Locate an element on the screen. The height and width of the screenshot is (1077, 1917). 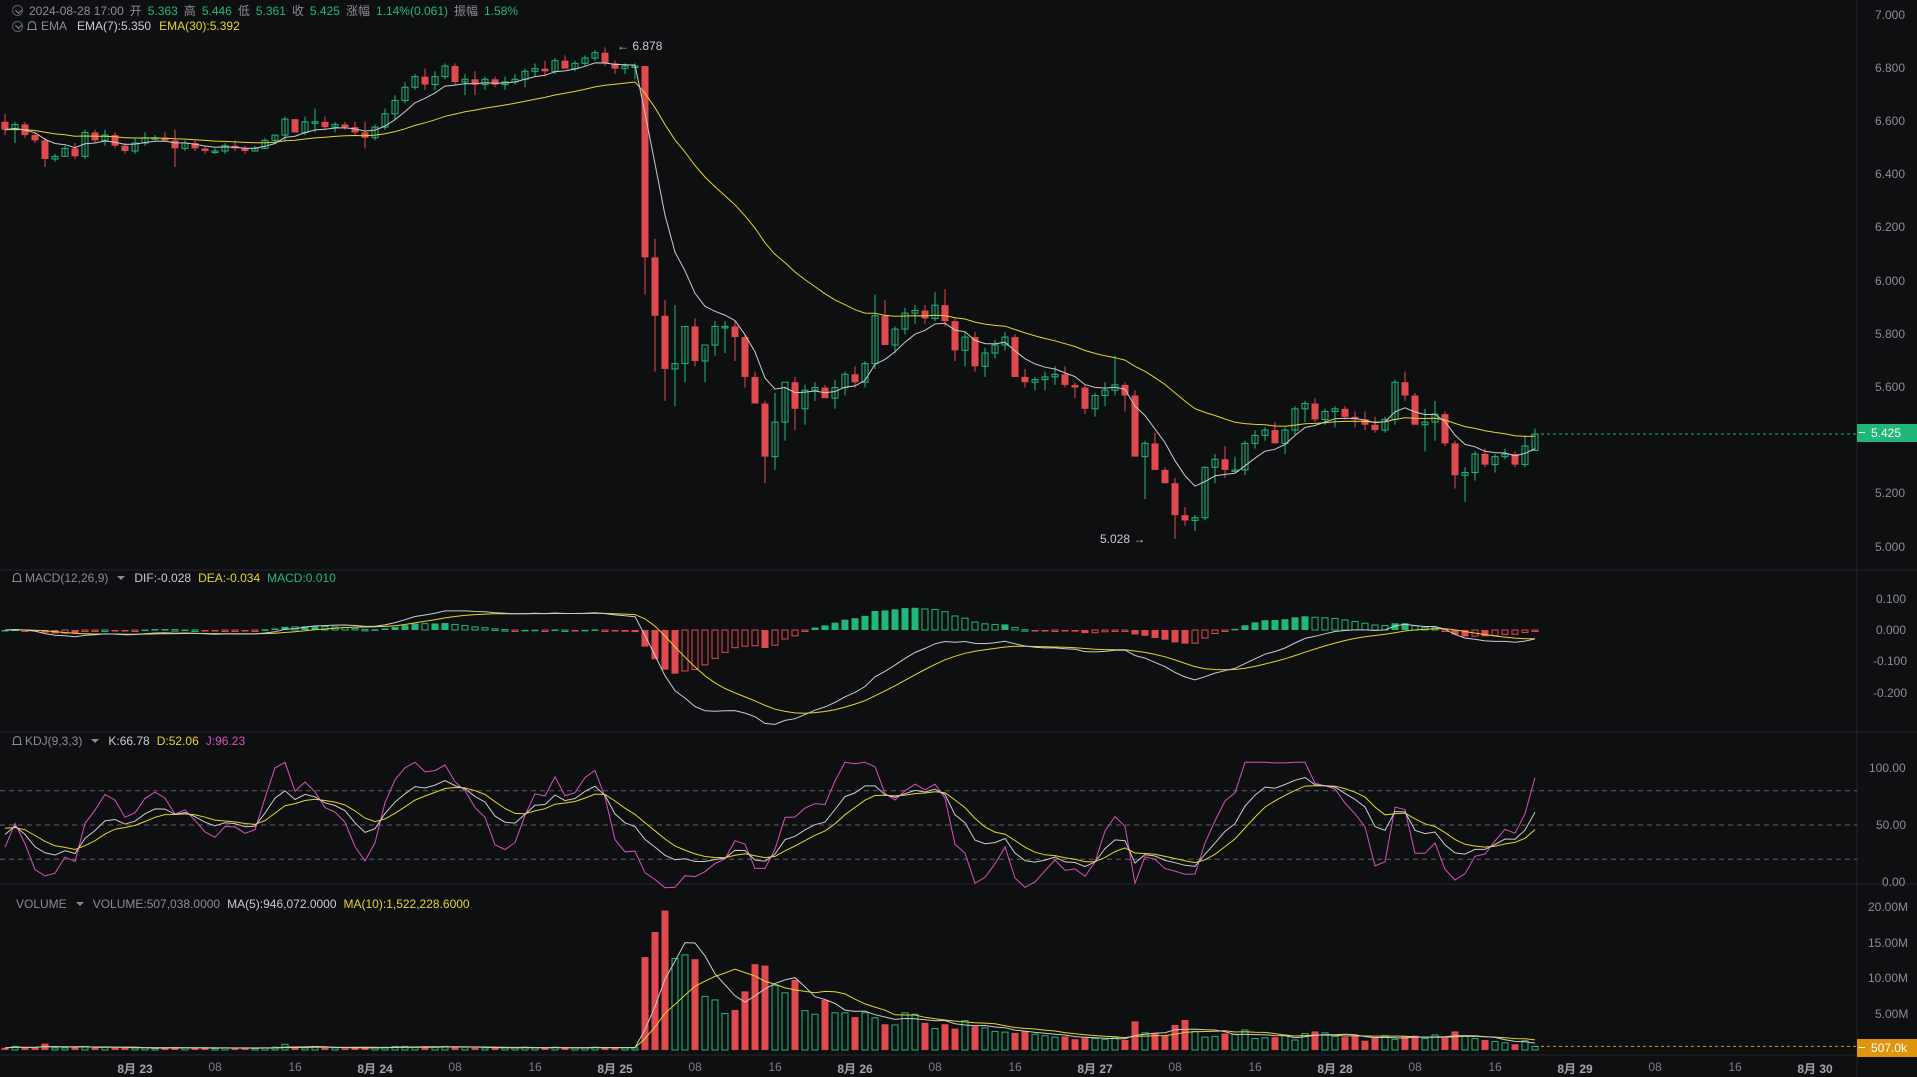
macd-indicator-name: MACD(12,26,9) is located at coordinates (67, 578).